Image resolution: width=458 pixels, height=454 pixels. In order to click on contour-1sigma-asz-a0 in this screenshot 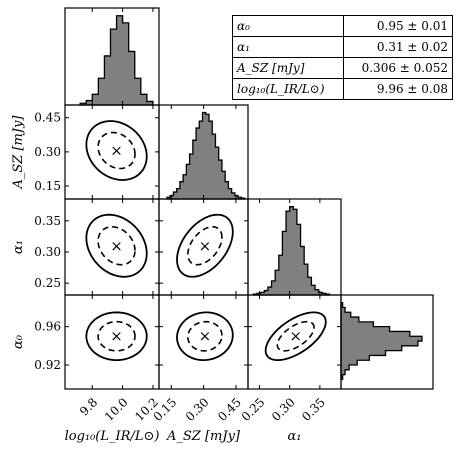, I will do `click(205, 336)`.